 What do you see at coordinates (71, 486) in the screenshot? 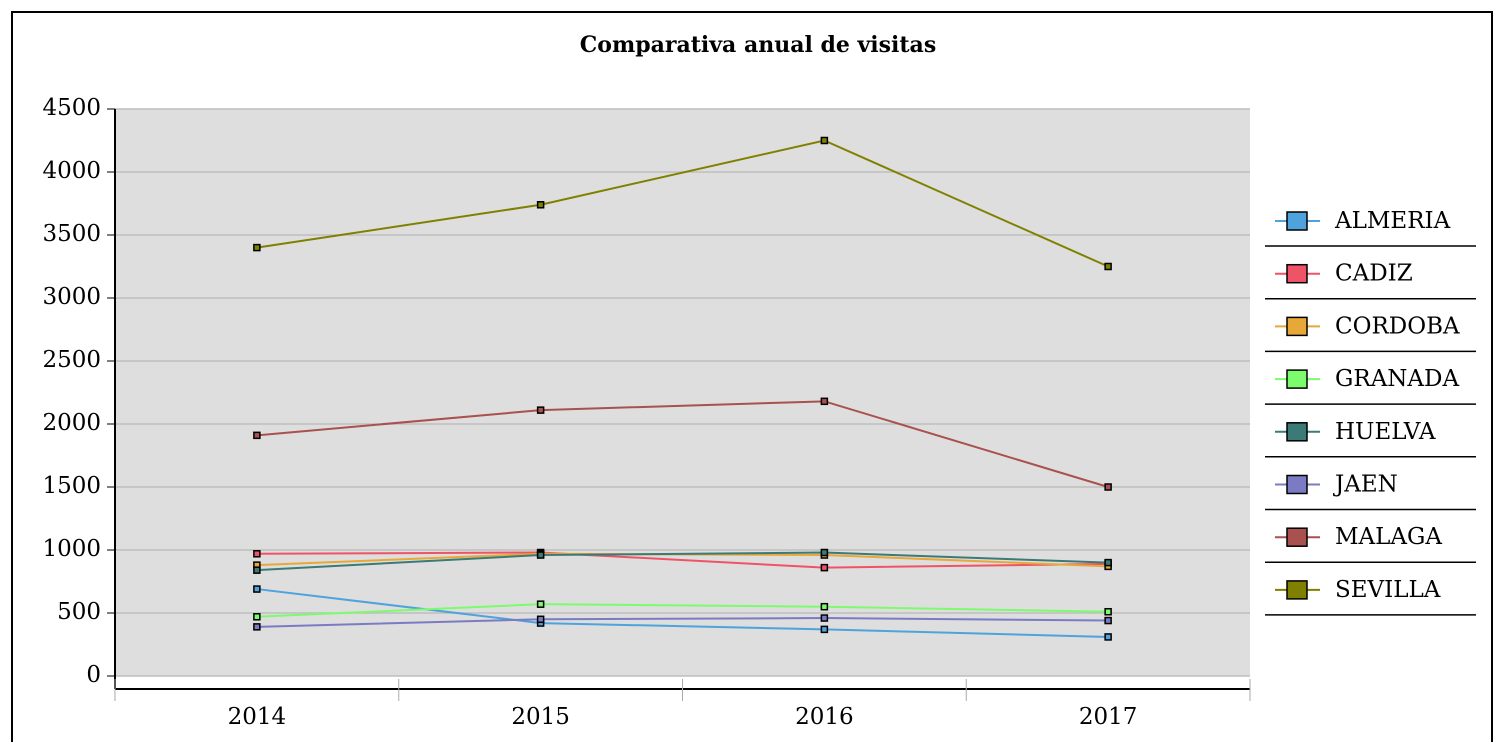
I see `y-tick-label: 1500` at bounding box center [71, 486].